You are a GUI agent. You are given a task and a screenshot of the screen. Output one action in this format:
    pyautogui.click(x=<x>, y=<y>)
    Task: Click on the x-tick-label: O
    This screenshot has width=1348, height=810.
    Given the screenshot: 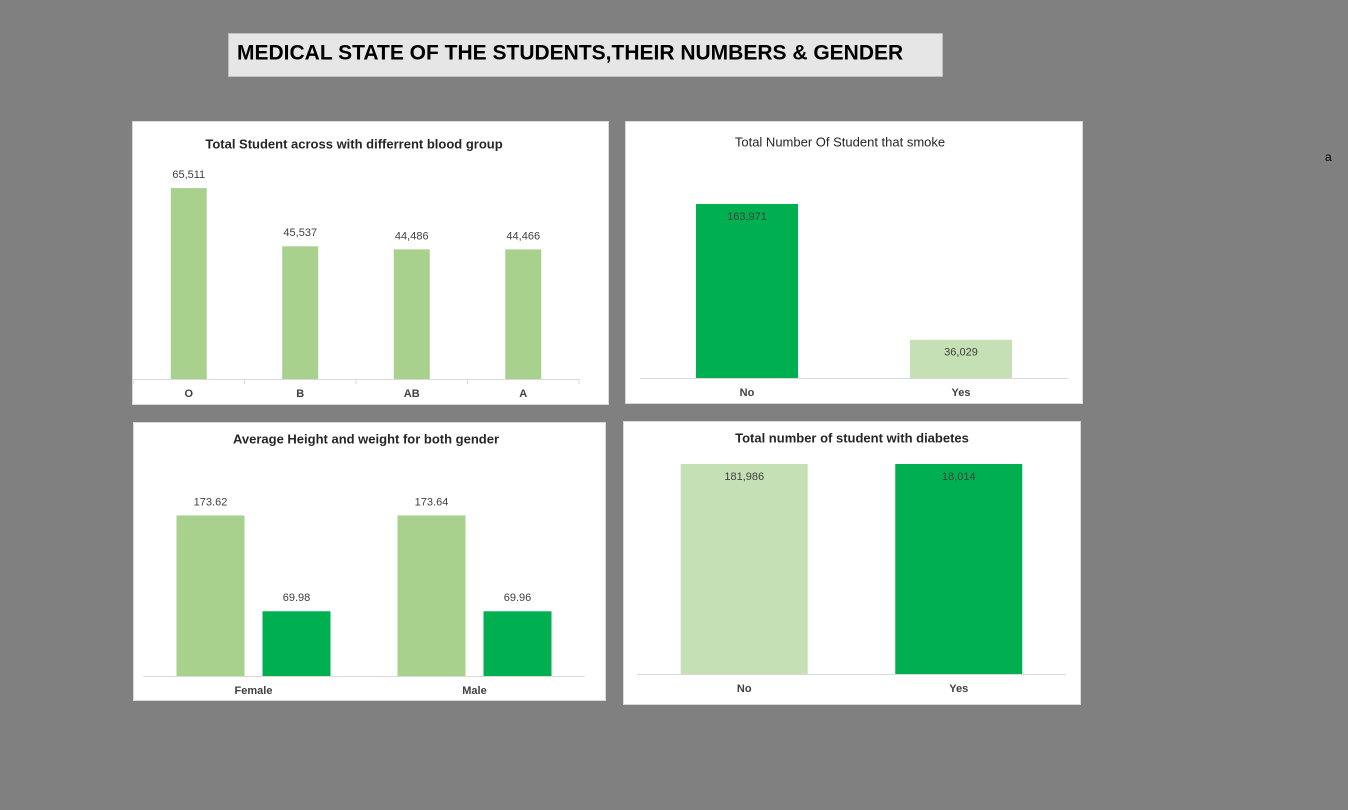 What is the action you would take?
    pyautogui.click(x=188, y=394)
    